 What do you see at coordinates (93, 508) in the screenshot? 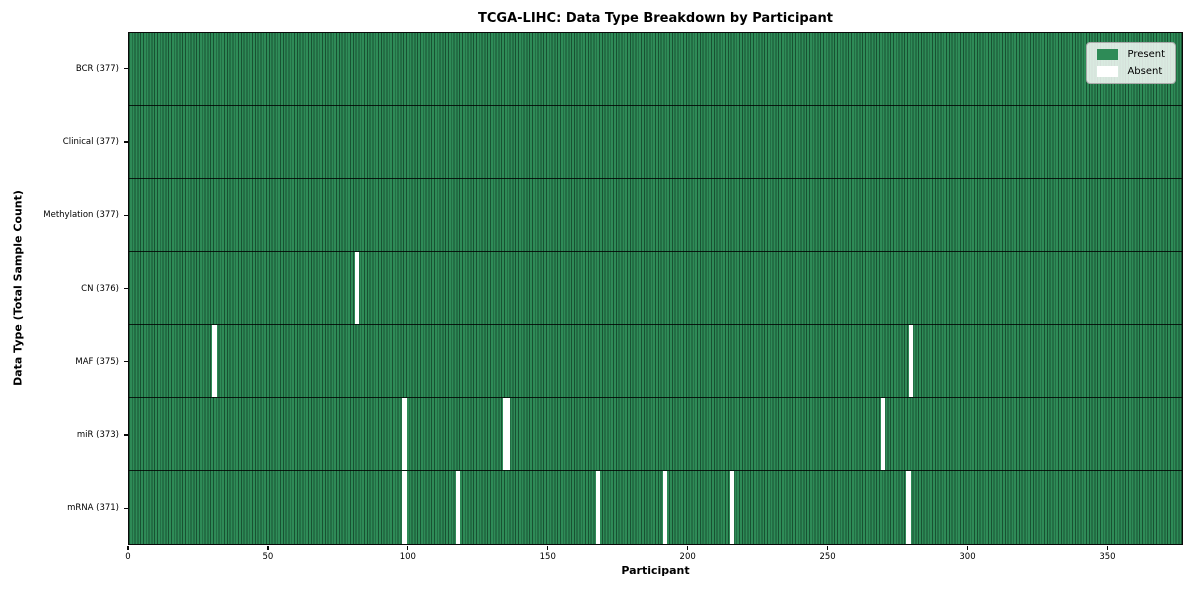
I see `y-tick-label-mrna: mRNA (371)` at bounding box center [93, 508].